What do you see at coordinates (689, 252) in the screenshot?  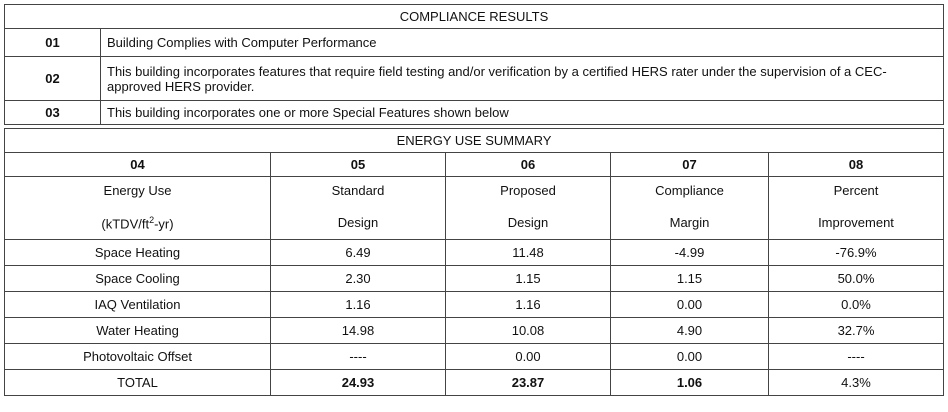 I see `cell-value: -4.99` at bounding box center [689, 252].